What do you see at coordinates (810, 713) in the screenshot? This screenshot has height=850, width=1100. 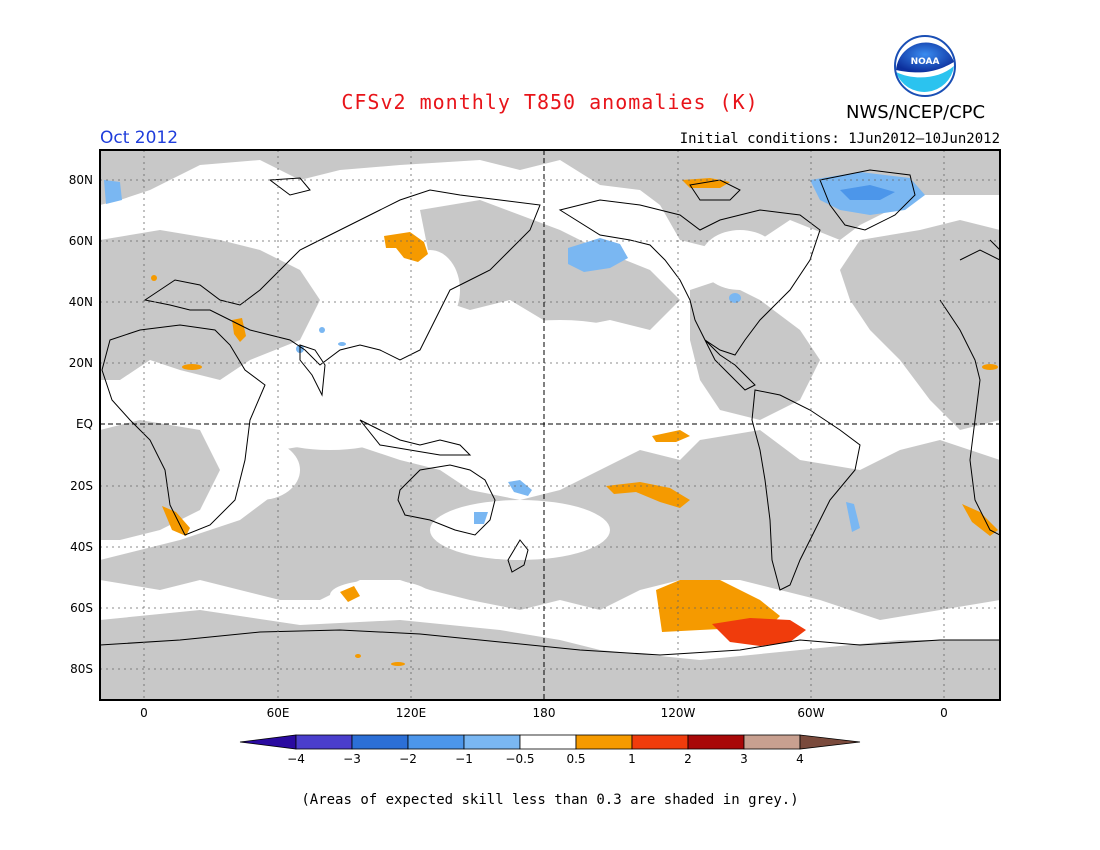 I see `lon-label: 60W` at bounding box center [810, 713].